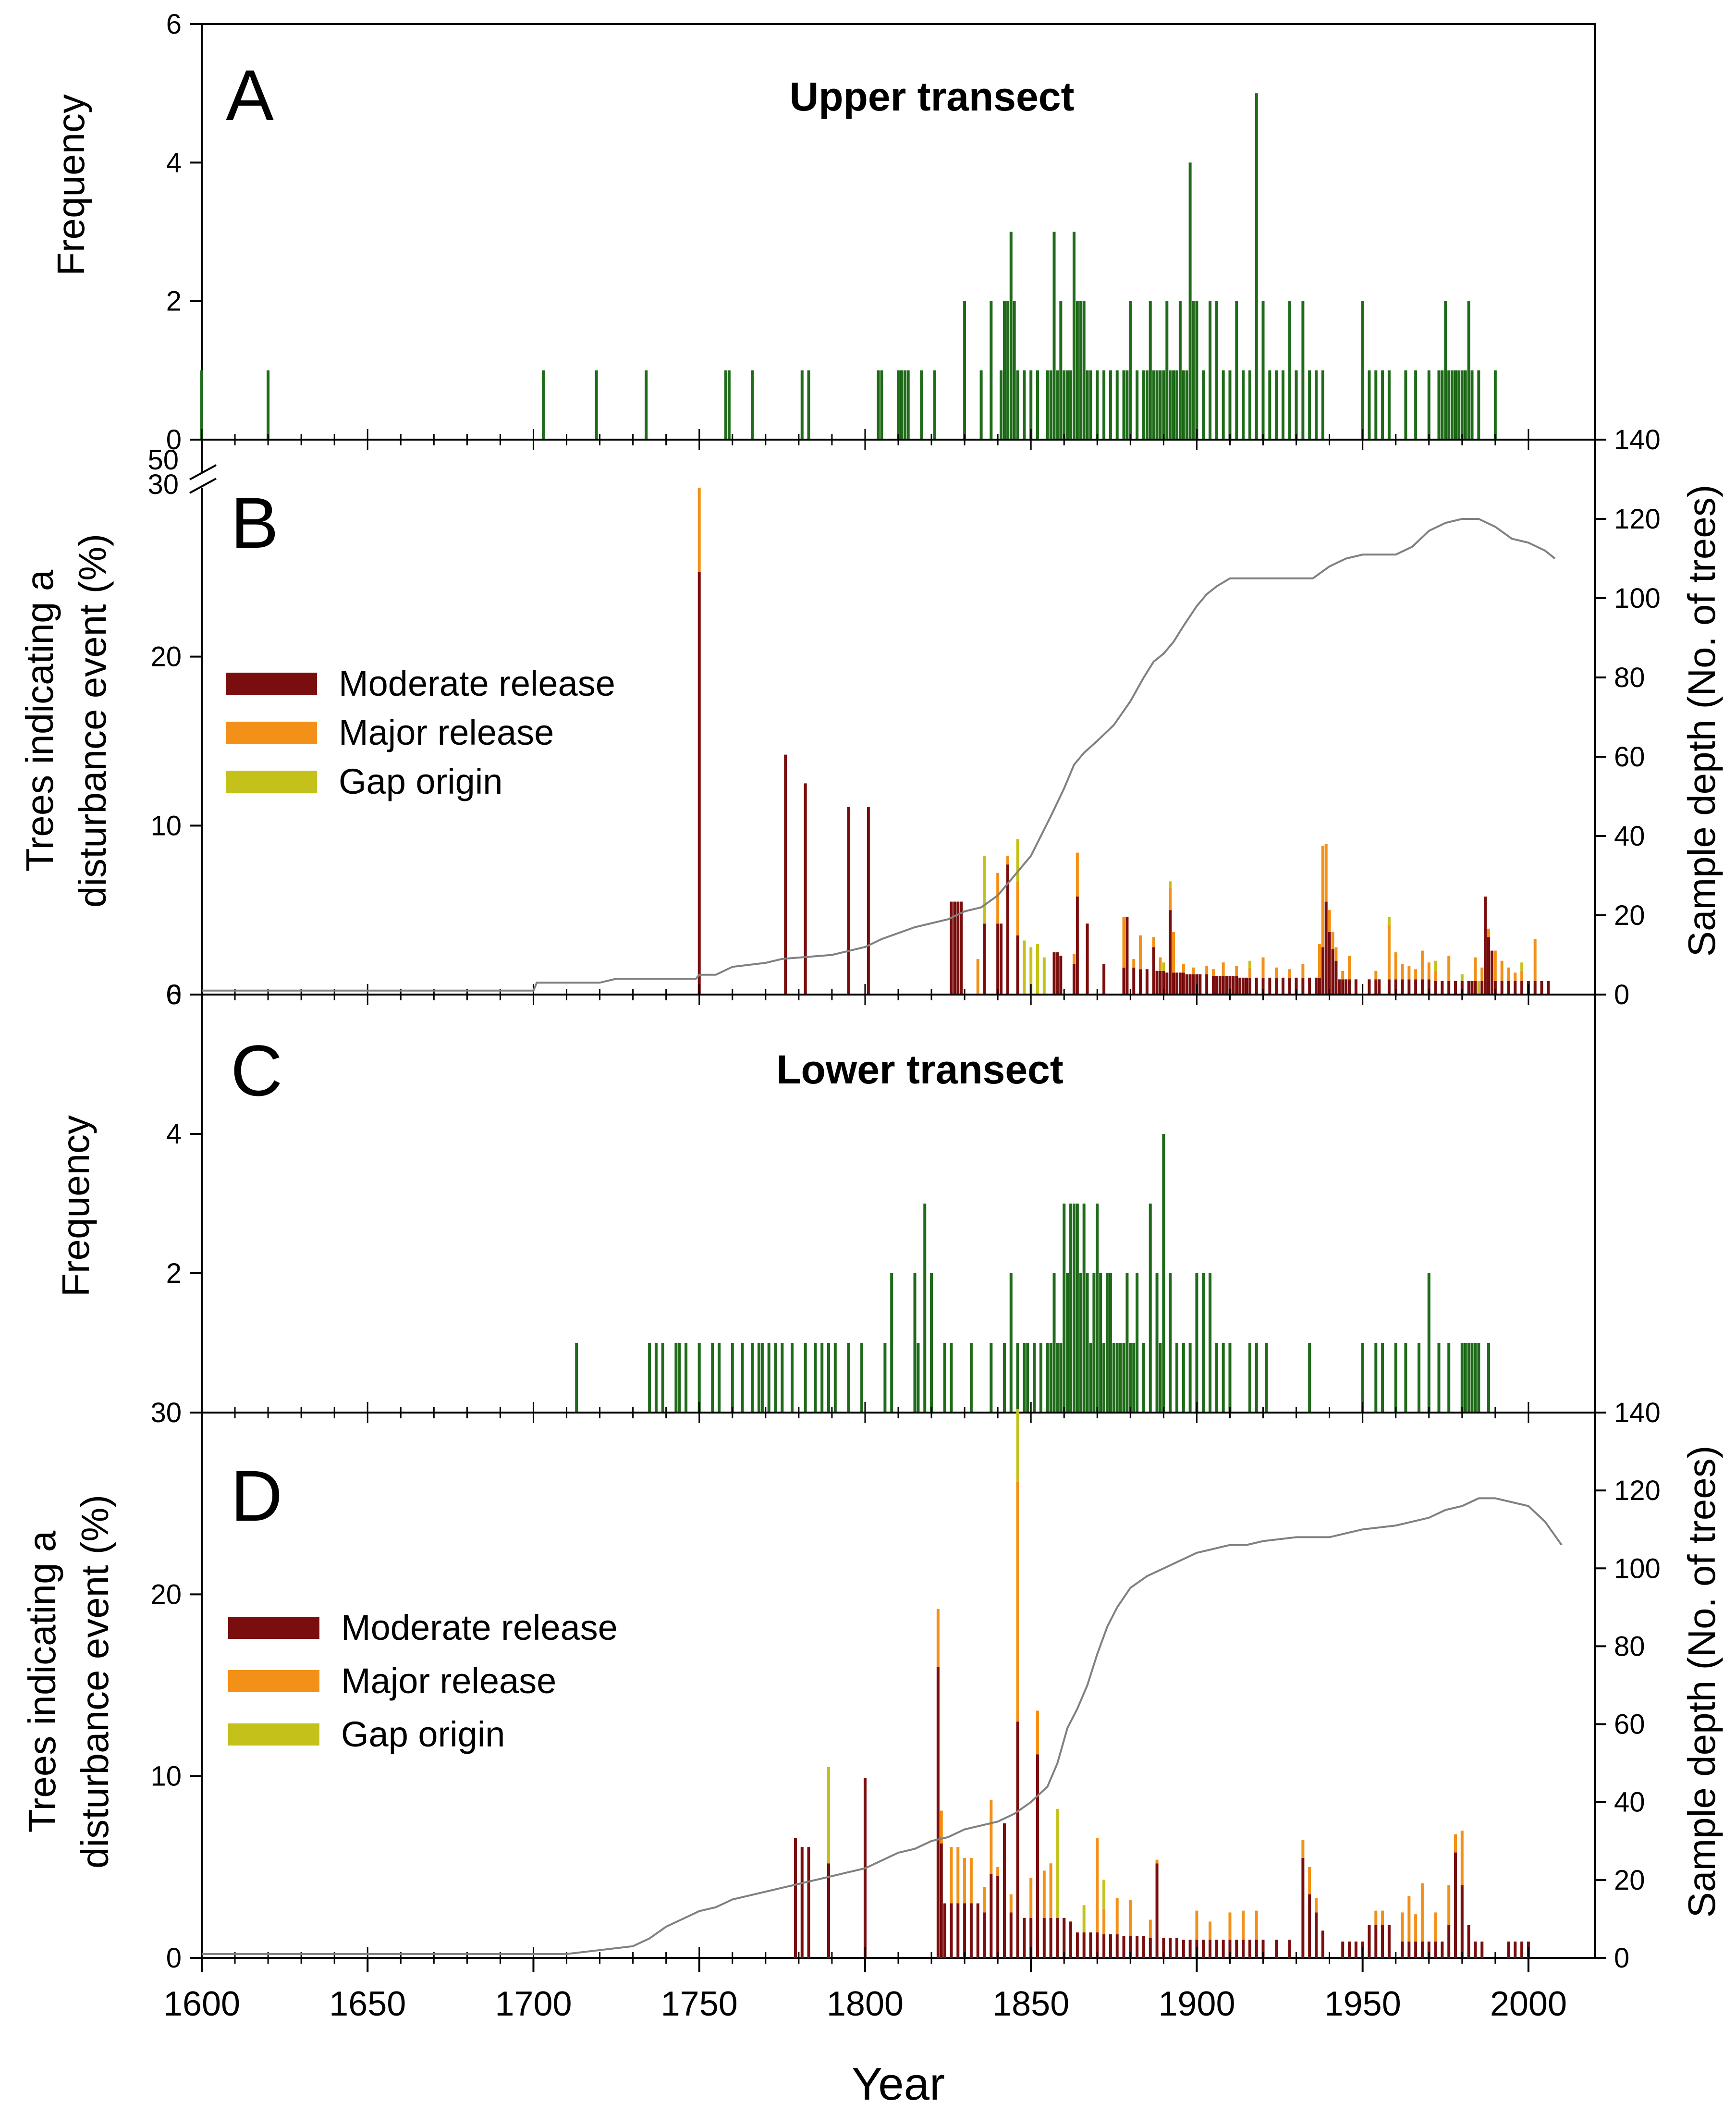 The image size is (1736, 2115). What do you see at coordinates (256, 1495) in the screenshot?
I see `panel-d-letter: D` at bounding box center [256, 1495].